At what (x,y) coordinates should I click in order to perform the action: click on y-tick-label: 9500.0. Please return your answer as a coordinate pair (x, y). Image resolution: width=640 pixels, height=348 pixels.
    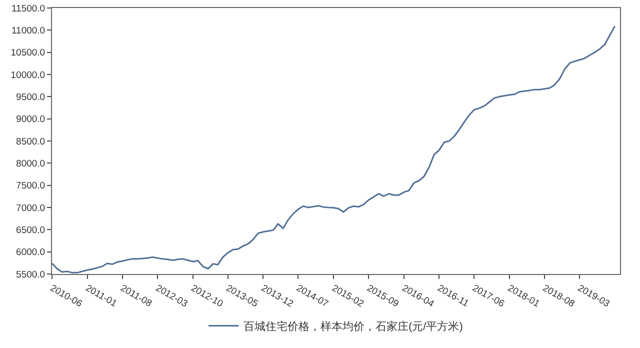
    Looking at the image, I should click on (31, 97).